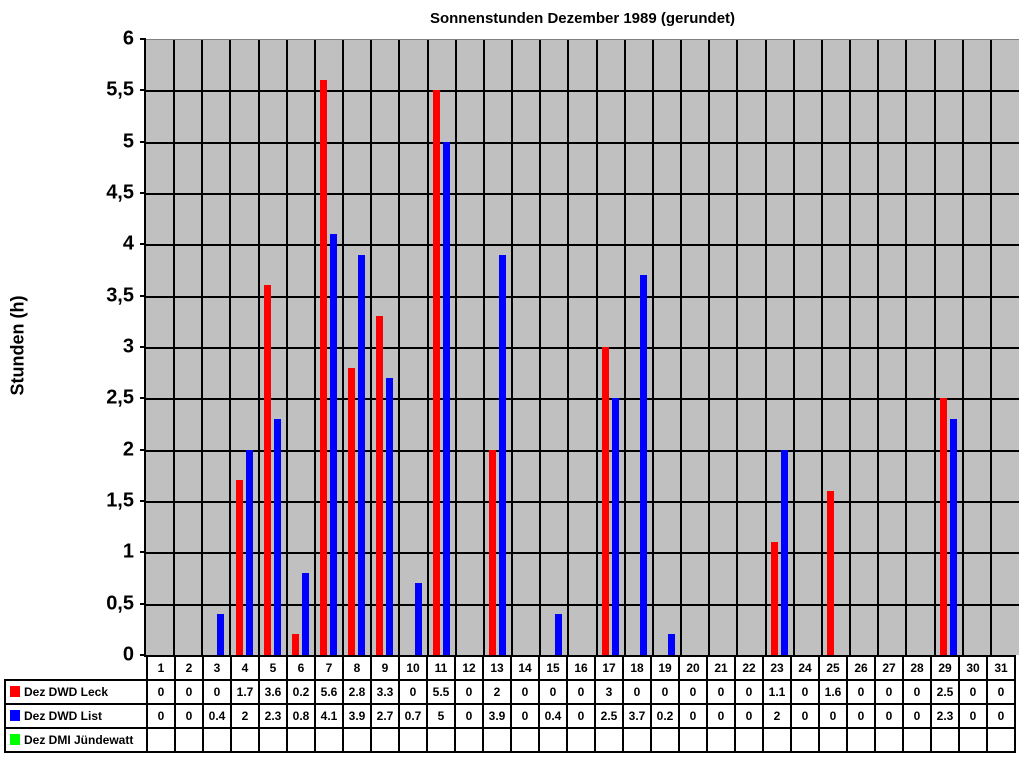 The height and width of the screenshot is (768, 1024). I want to click on legend-list: Dez DWD List, so click(76, 716).